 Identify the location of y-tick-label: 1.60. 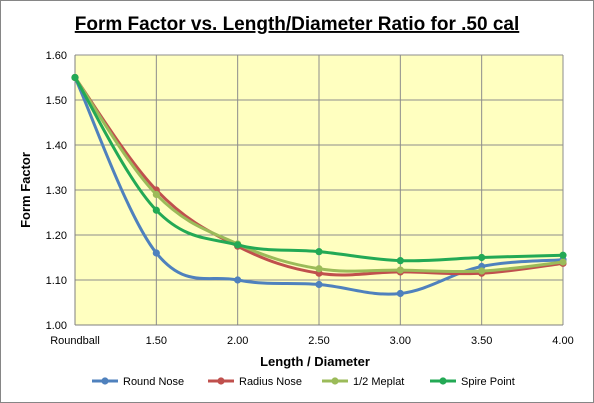
(56, 56).